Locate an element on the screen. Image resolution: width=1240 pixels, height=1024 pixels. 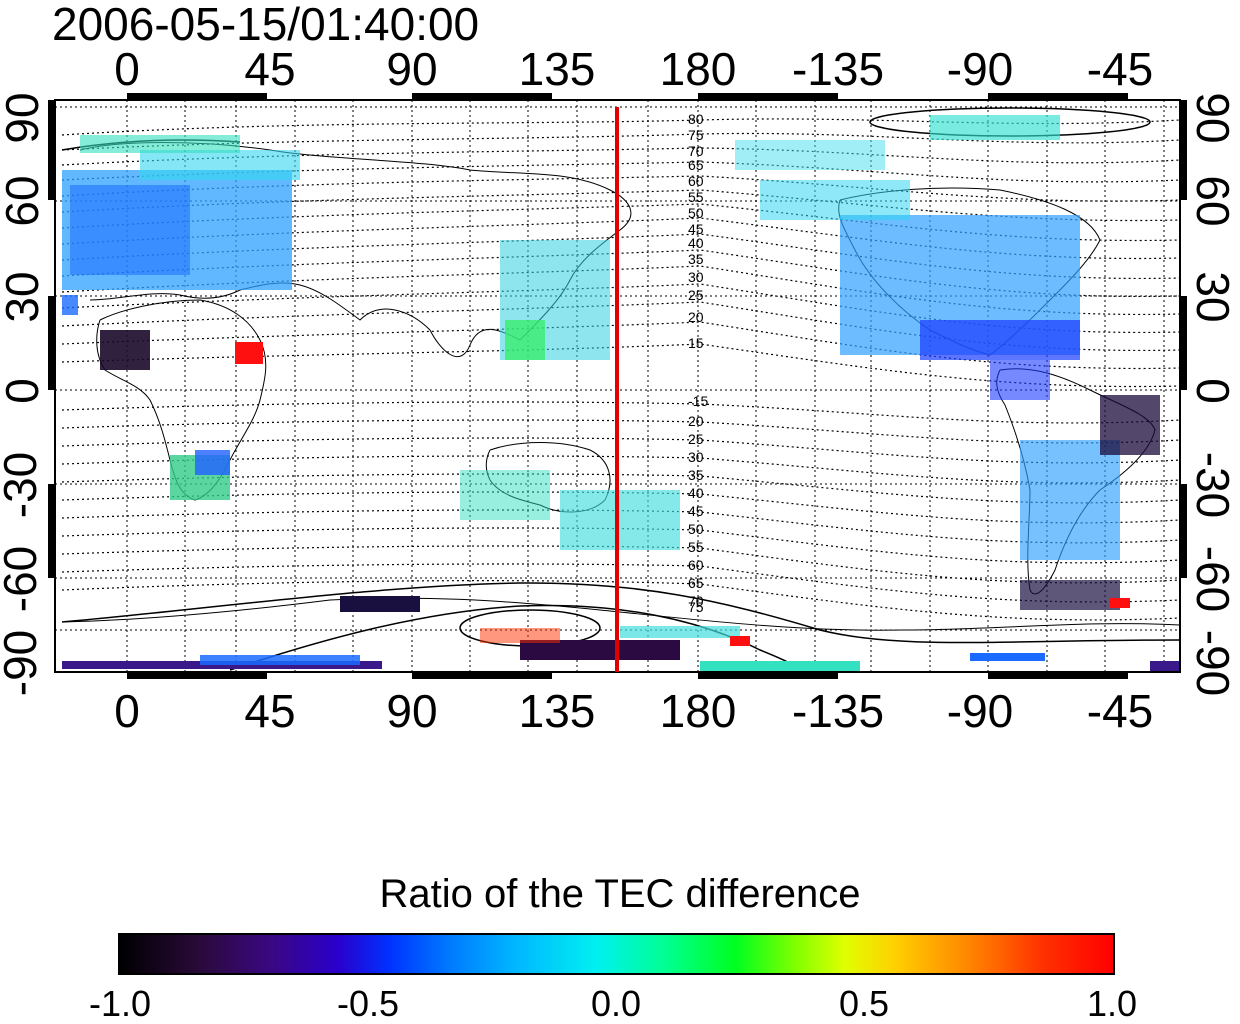
contour-label: 80 is located at coordinates (696, 119).